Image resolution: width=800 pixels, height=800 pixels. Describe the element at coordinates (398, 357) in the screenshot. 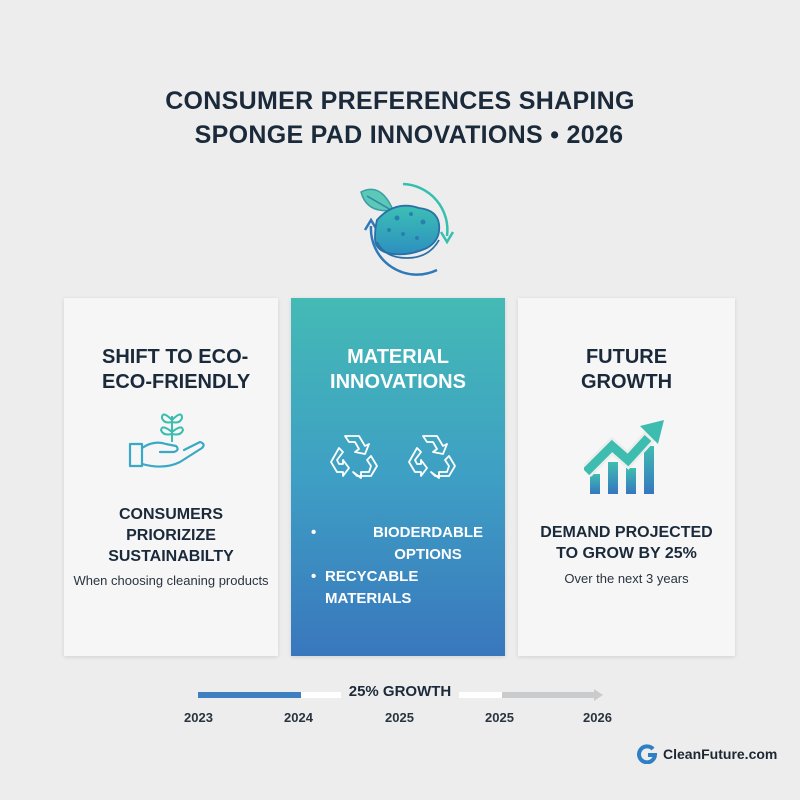

I see `card-title-line: MATERIAL` at that location.